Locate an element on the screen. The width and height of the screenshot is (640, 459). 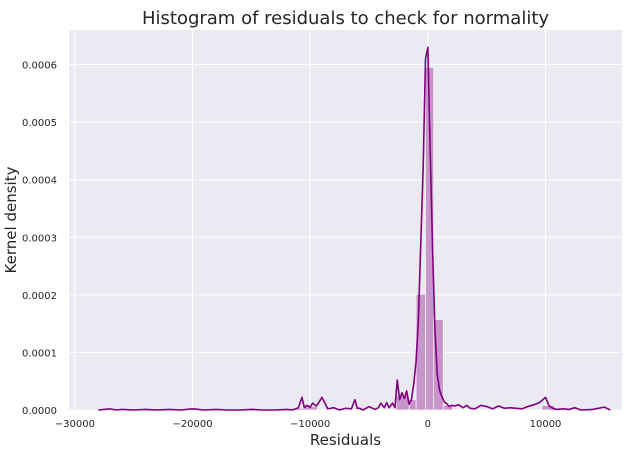
y-tick-label: 0.0002 is located at coordinates (39, 296).